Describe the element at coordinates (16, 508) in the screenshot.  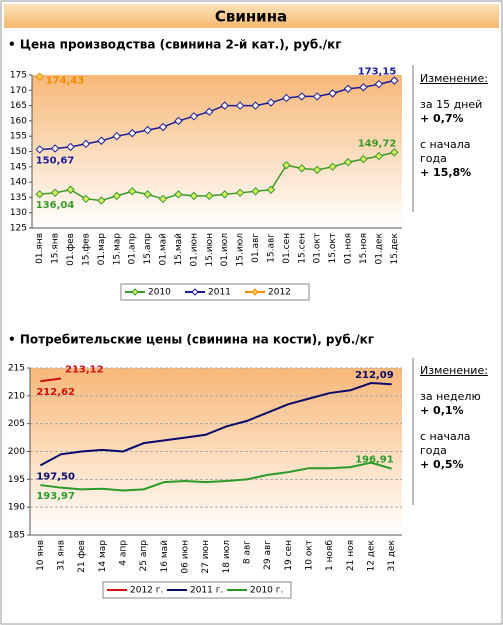
I see `y-tick-label: 190` at that location.